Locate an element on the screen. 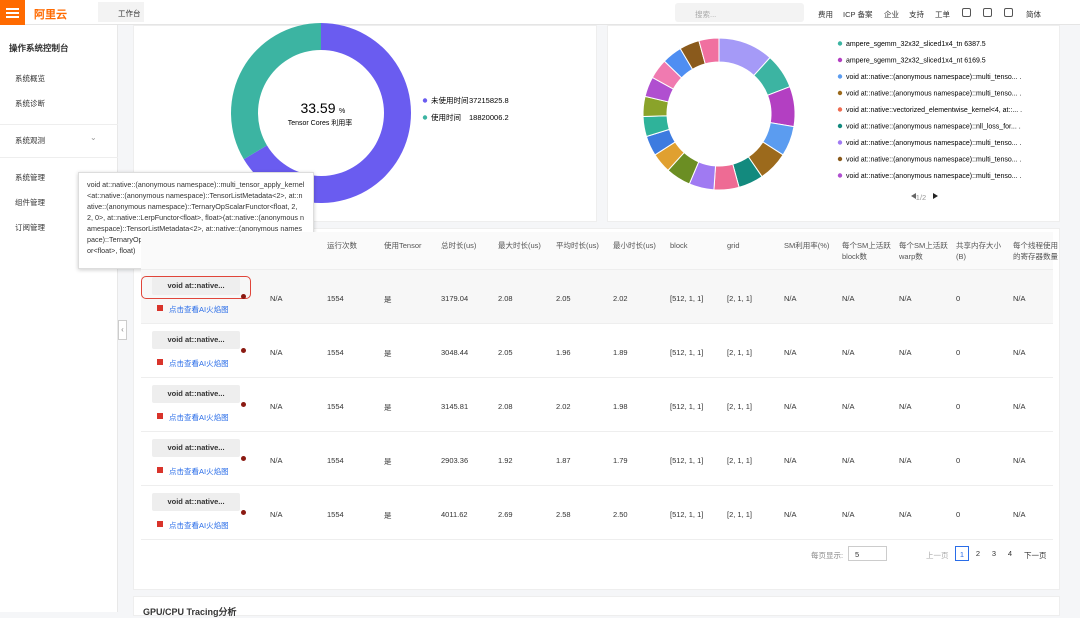 The width and height of the screenshot is (1080, 618). page-number: 2 is located at coordinates (978, 553).